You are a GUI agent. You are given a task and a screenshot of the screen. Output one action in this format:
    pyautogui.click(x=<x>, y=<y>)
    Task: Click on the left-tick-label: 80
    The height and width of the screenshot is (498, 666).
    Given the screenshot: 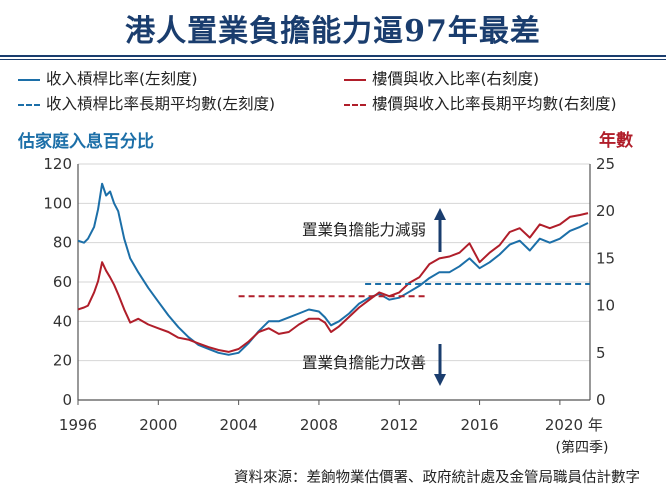 What is the action you would take?
    pyautogui.click(x=62, y=243)
    